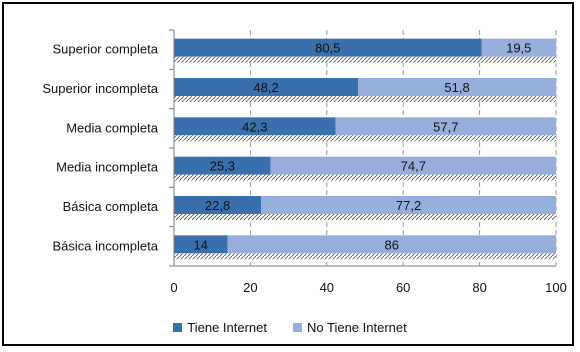 This screenshot has width=580, height=352. What do you see at coordinates (290, 327) in the screenshot?
I see `legend: Tiene Internet No Tiene Internet` at bounding box center [290, 327].